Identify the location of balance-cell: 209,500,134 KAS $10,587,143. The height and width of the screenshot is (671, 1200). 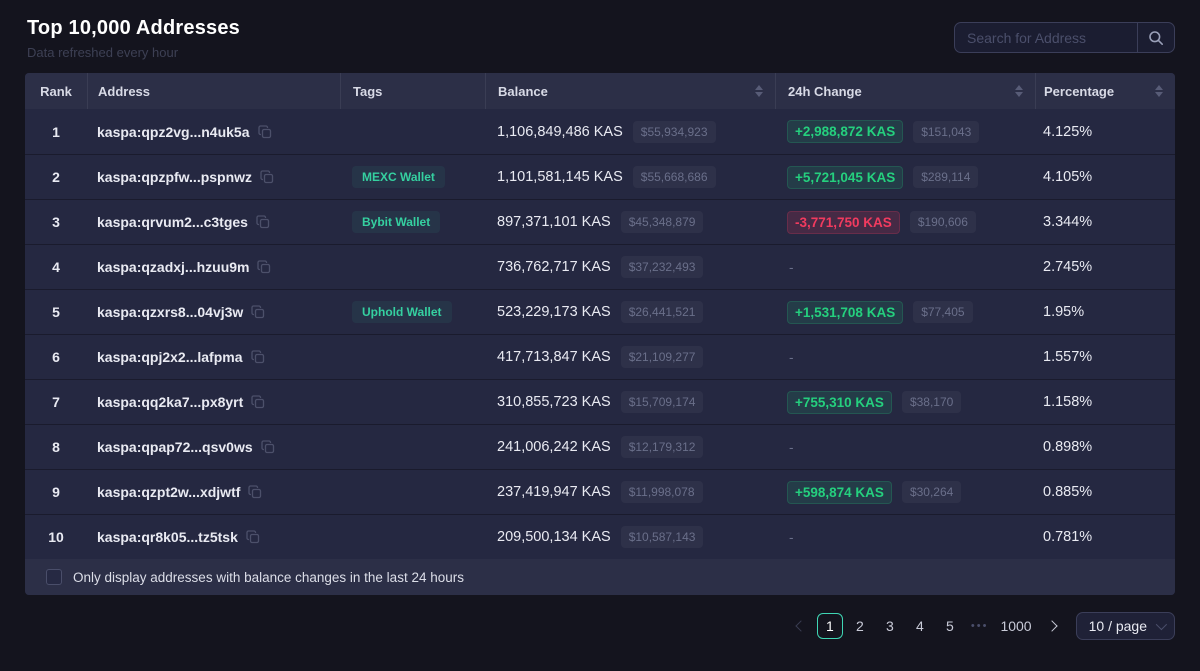
(630, 537).